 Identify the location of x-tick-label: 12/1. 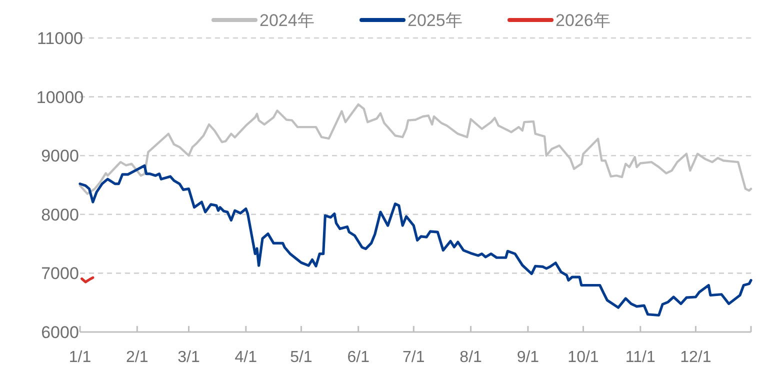
(696, 357).